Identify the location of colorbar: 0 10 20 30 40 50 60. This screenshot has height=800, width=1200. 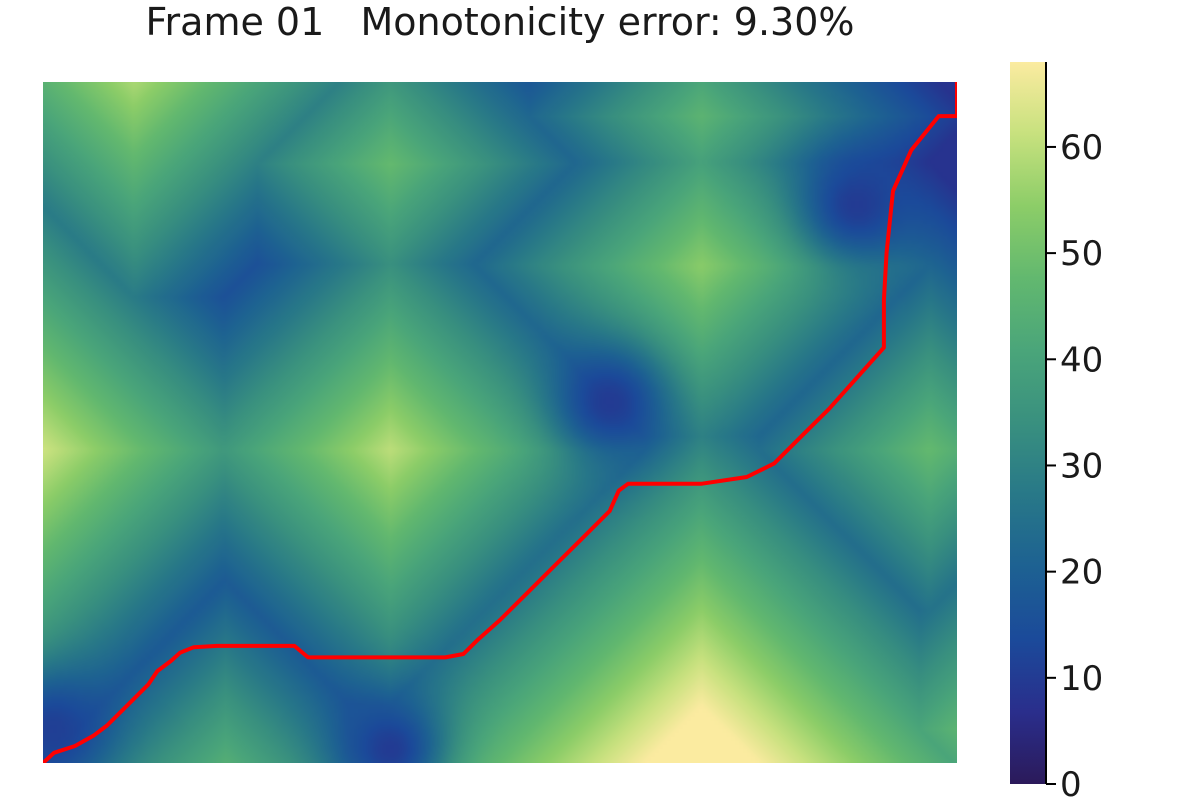
(1056, 431).